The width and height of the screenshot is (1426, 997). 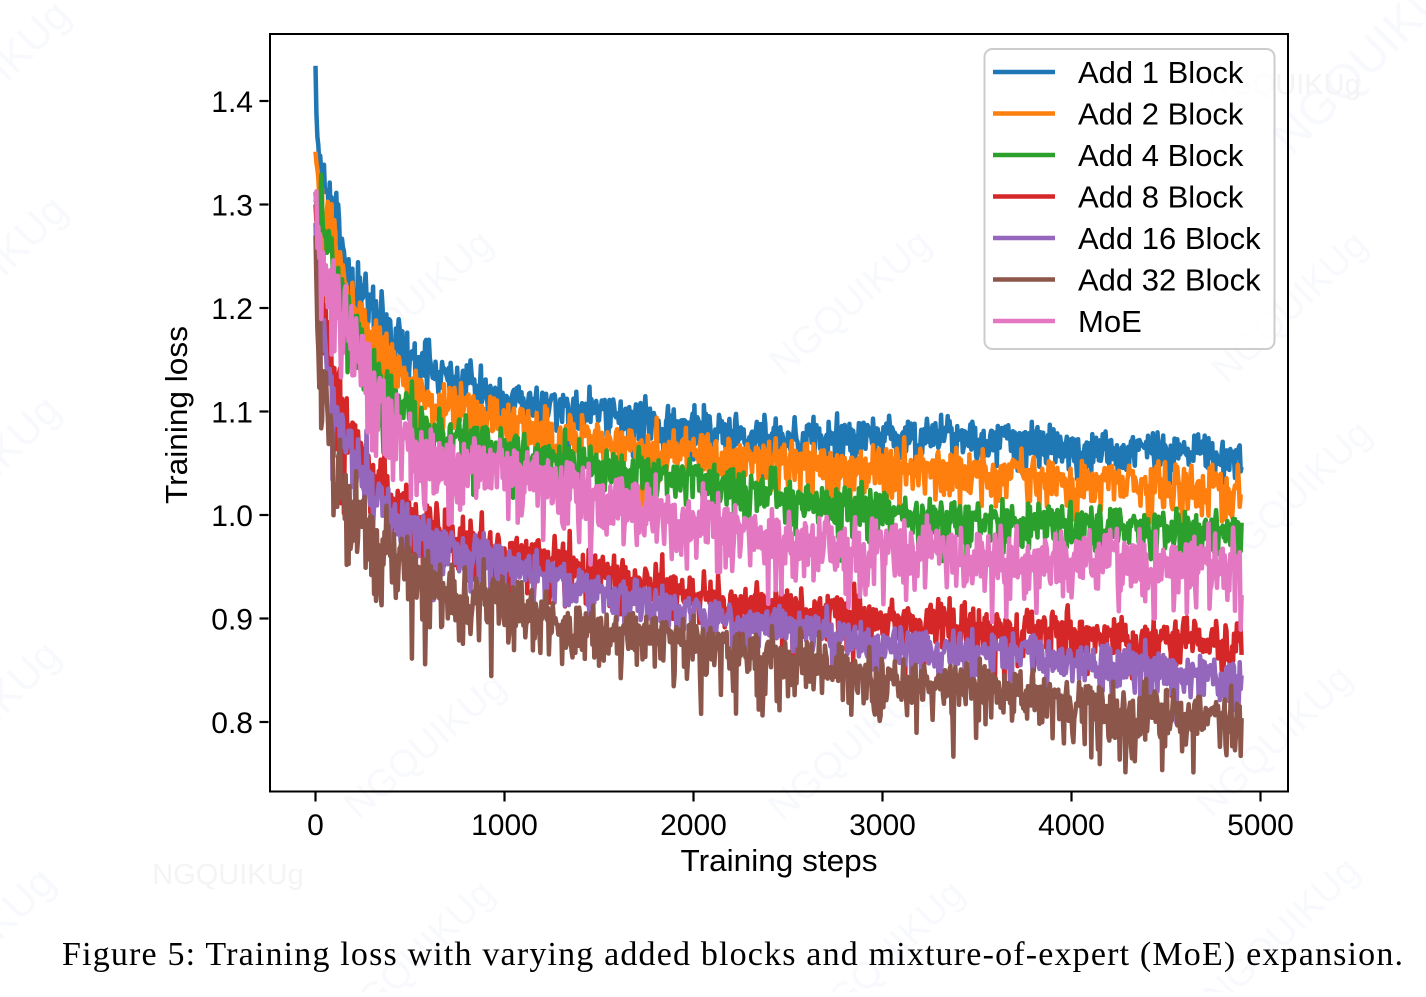 What do you see at coordinates (232, 516) in the screenshot?
I see `svg-text: 1.0` at bounding box center [232, 516].